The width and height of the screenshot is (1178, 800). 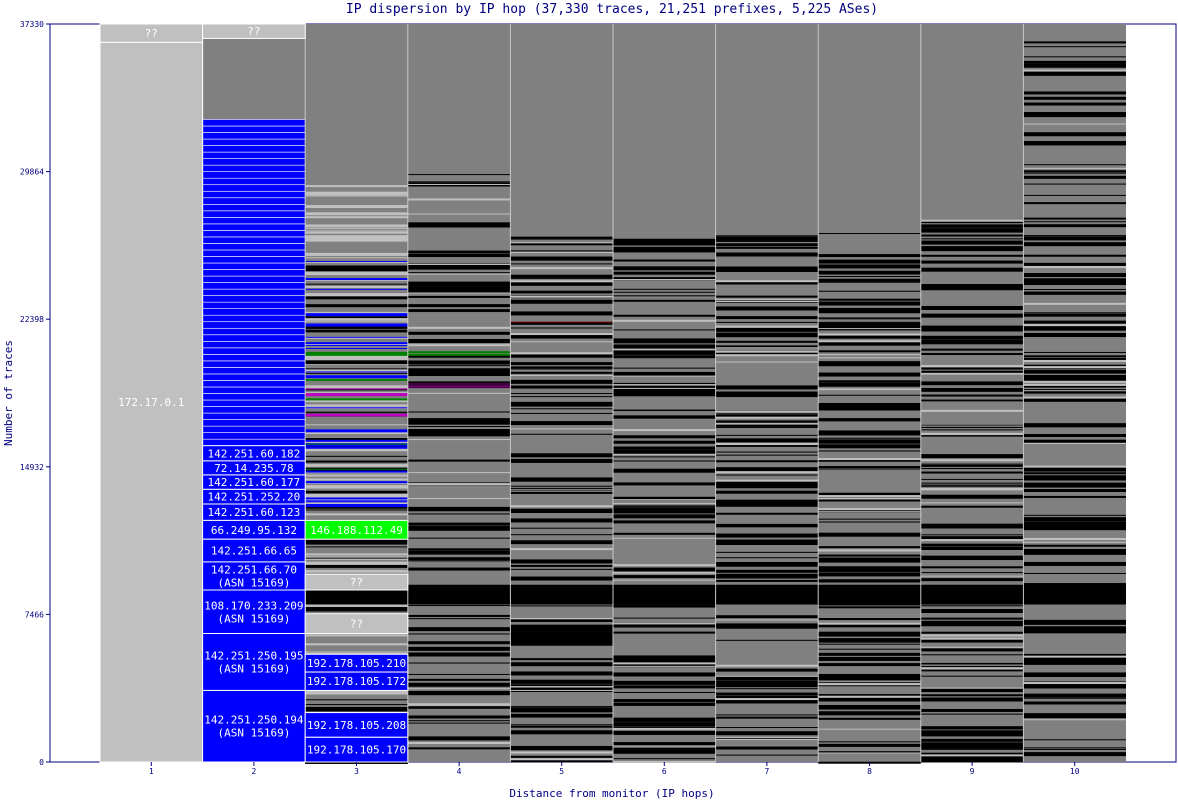 What do you see at coordinates (151, 33) in the screenshot?
I see `ip-label: ??` at bounding box center [151, 33].